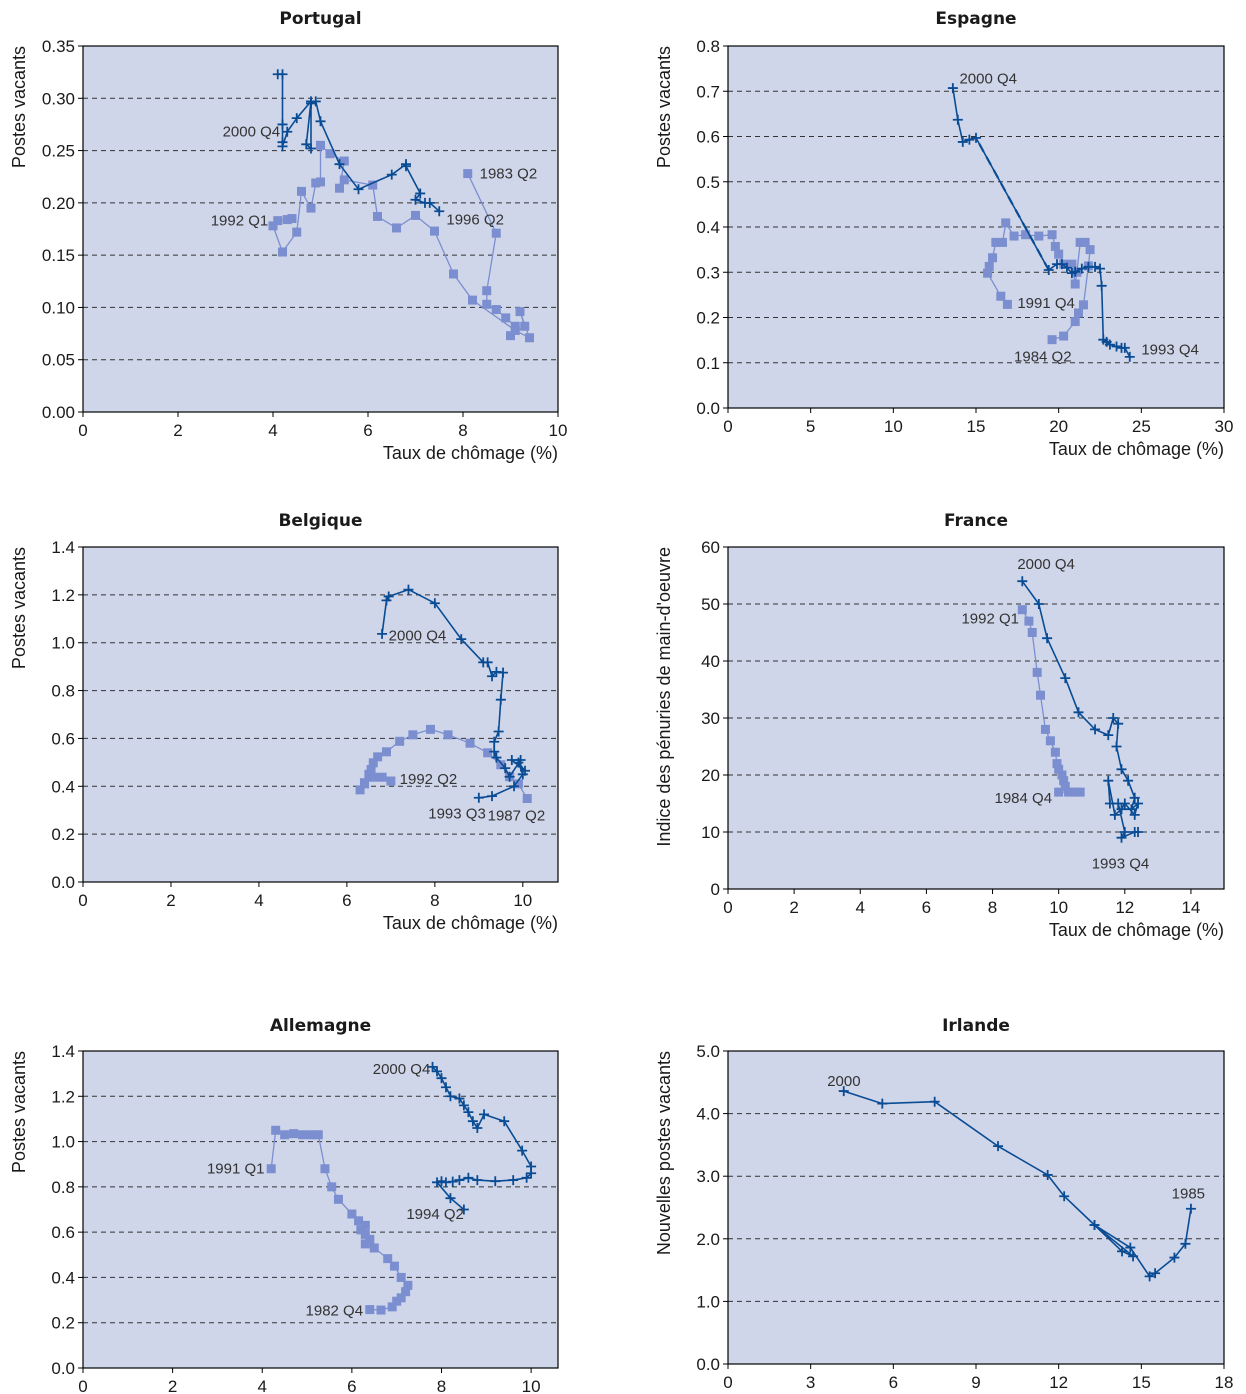 This screenshot has width=1246, height=1394. Describe the element at coordinates (63, 1368) in the screenshot. I see `y-tick-label: 0.0` at that location.